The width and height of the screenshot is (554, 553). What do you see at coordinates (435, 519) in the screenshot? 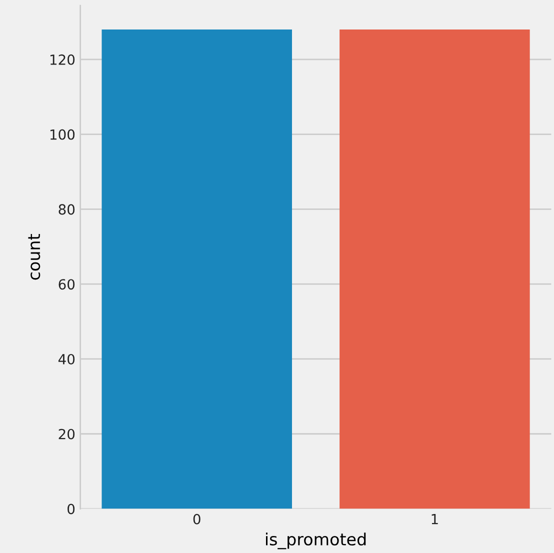
I see `x-tick-label: 1` at bounding box center [435, 519].